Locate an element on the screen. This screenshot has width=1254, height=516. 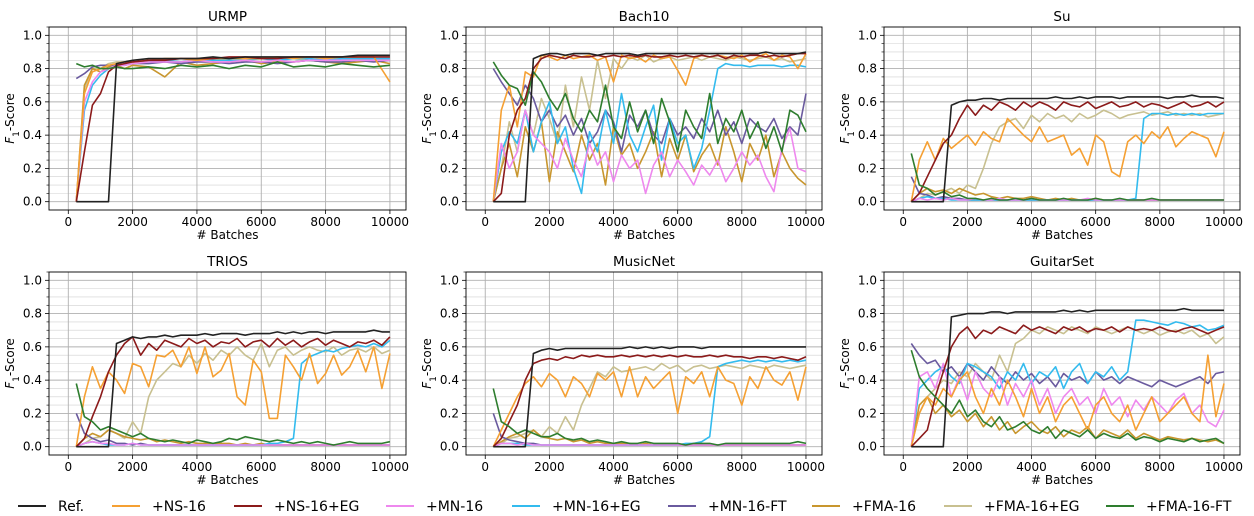
legend-item: +NS-16 is located at coordinates (159, 507).